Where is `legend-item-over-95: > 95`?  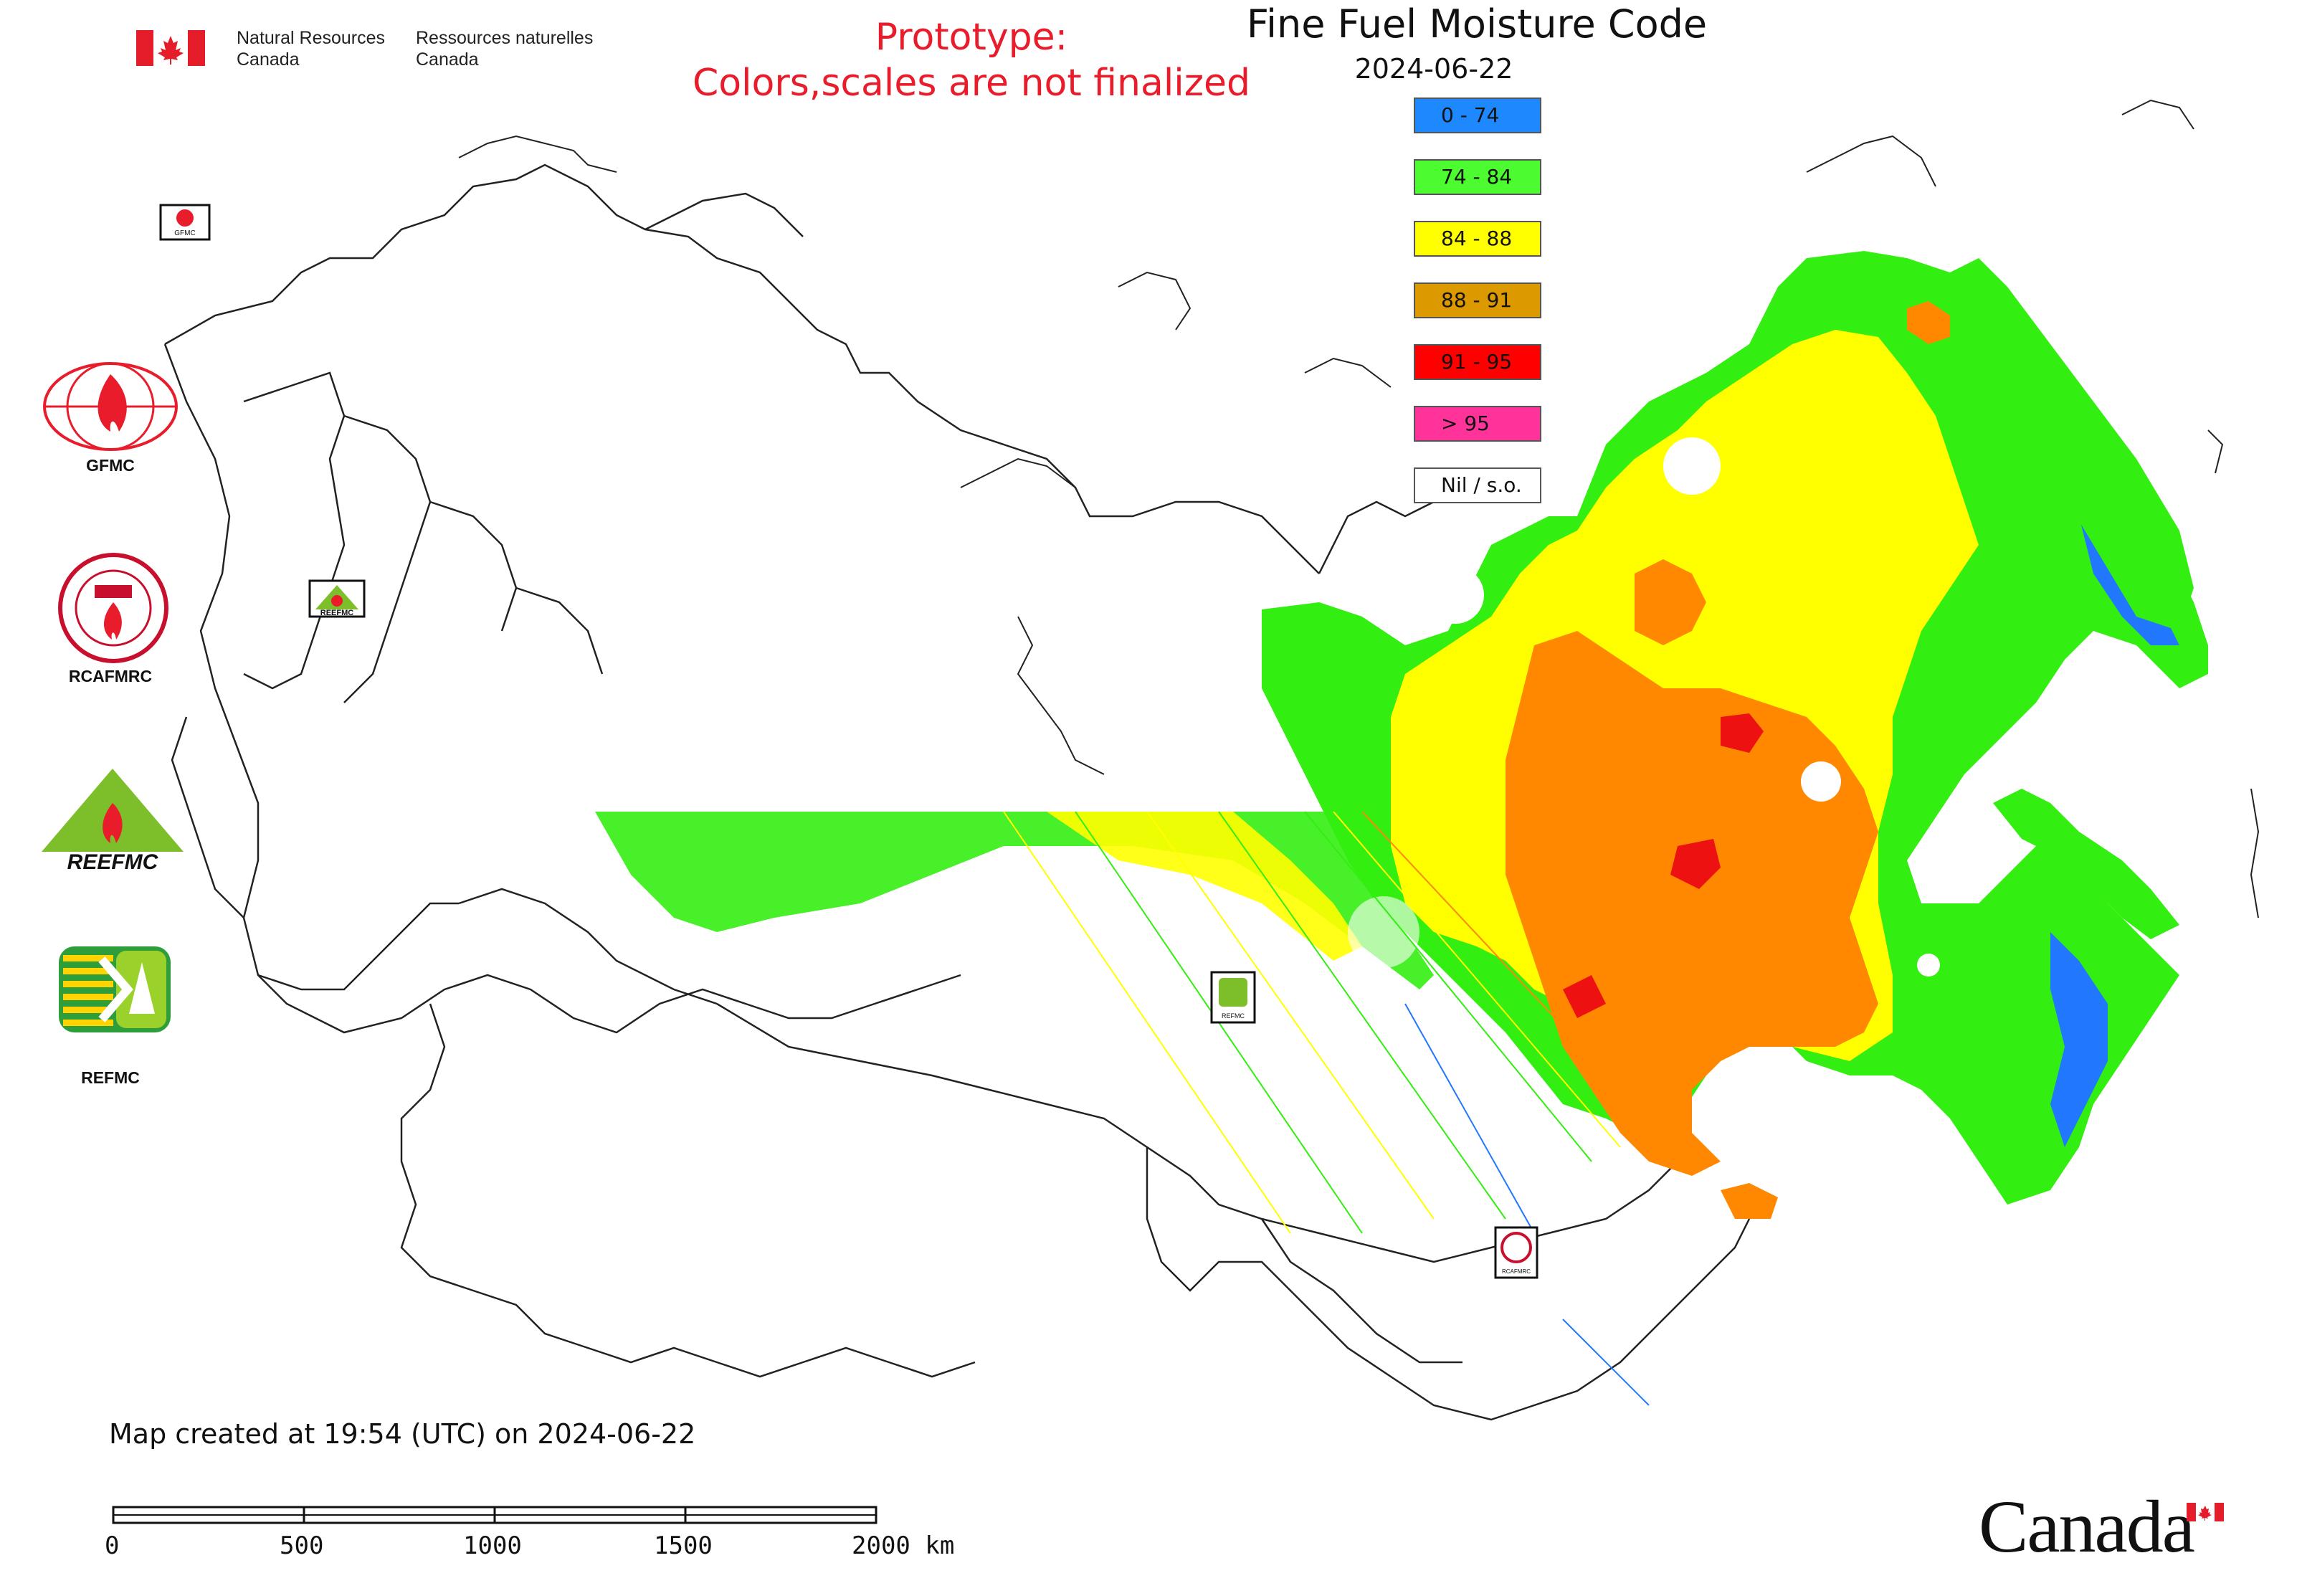
legend-item-over-95: > 95 is located at coordinates (1477, 424).